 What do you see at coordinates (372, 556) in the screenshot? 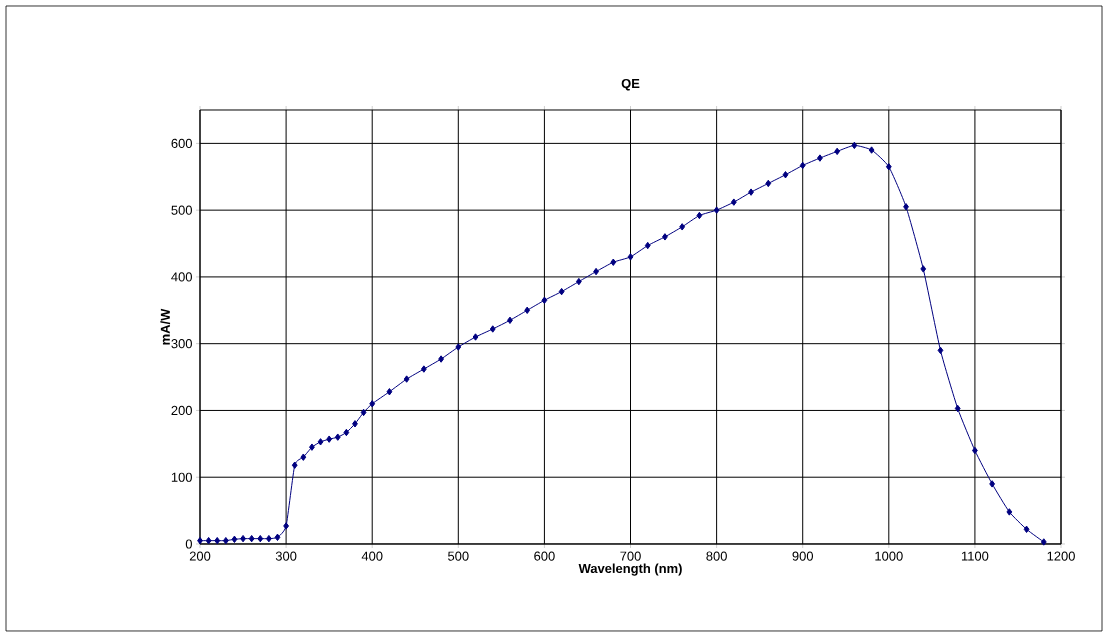
I see `x-tick-label: 400` at bounding box center [372, 556].